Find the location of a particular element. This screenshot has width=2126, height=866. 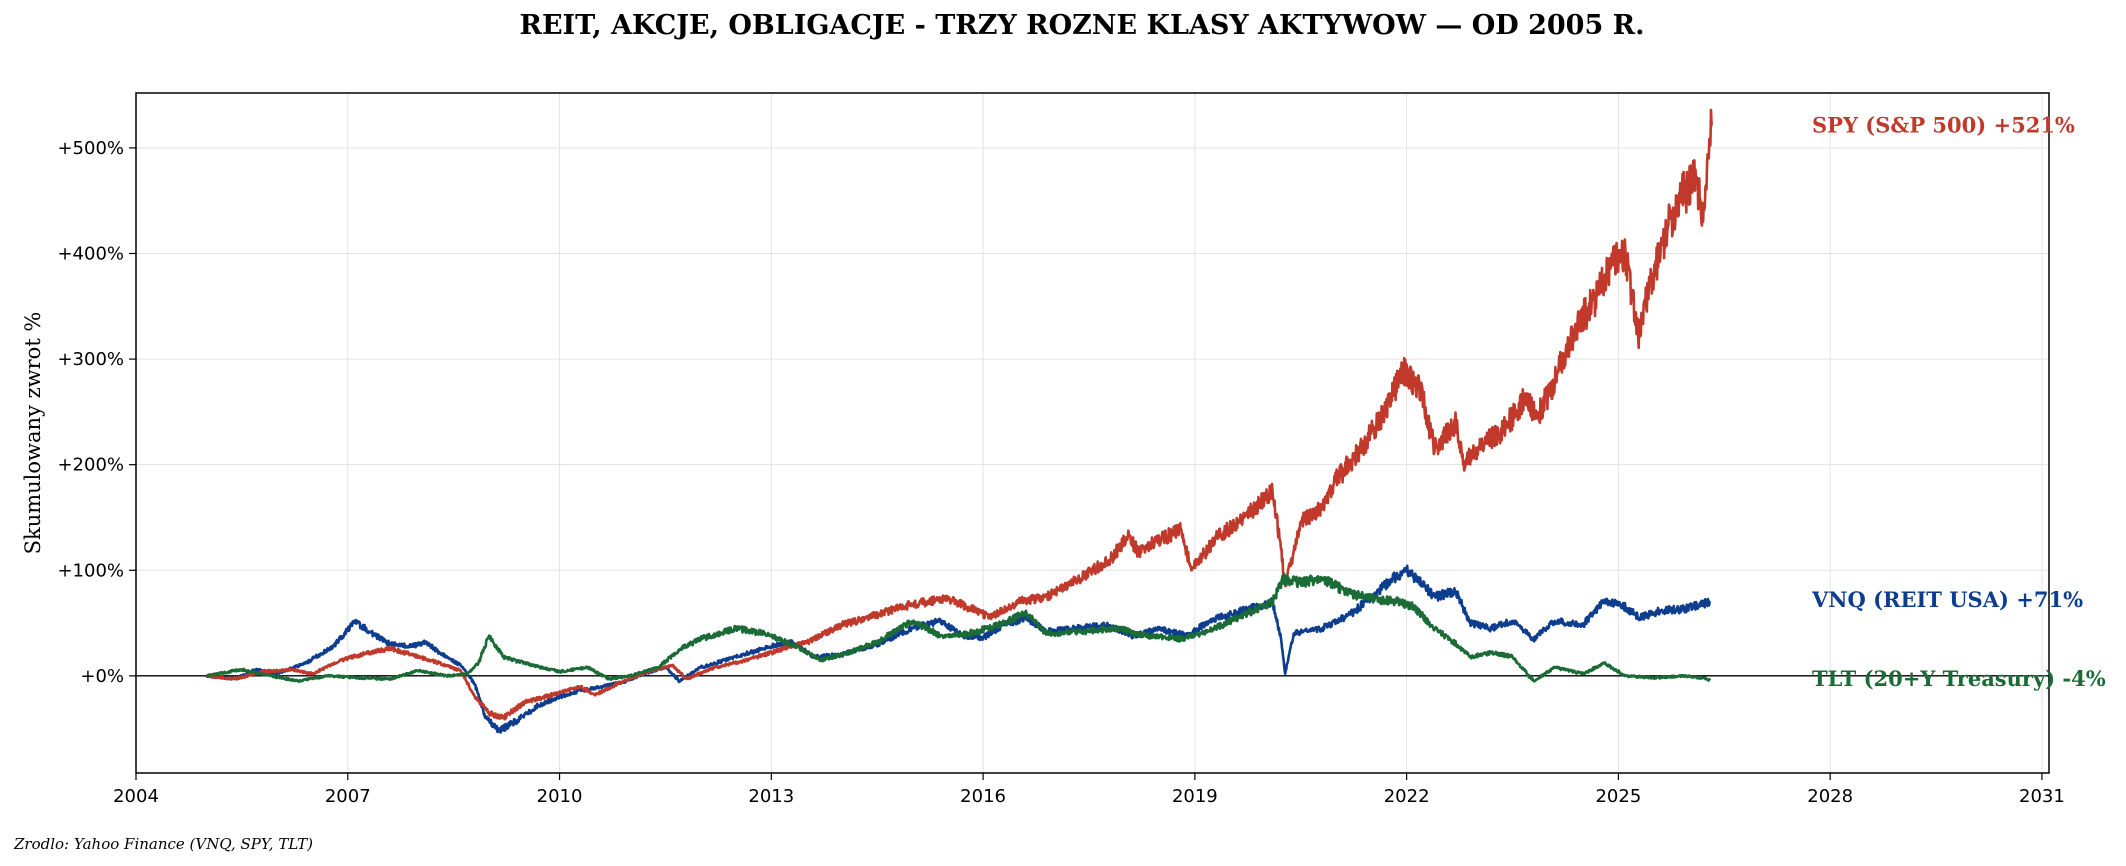

x-tick-label: 2025 is located at coordinates (1618, 796).